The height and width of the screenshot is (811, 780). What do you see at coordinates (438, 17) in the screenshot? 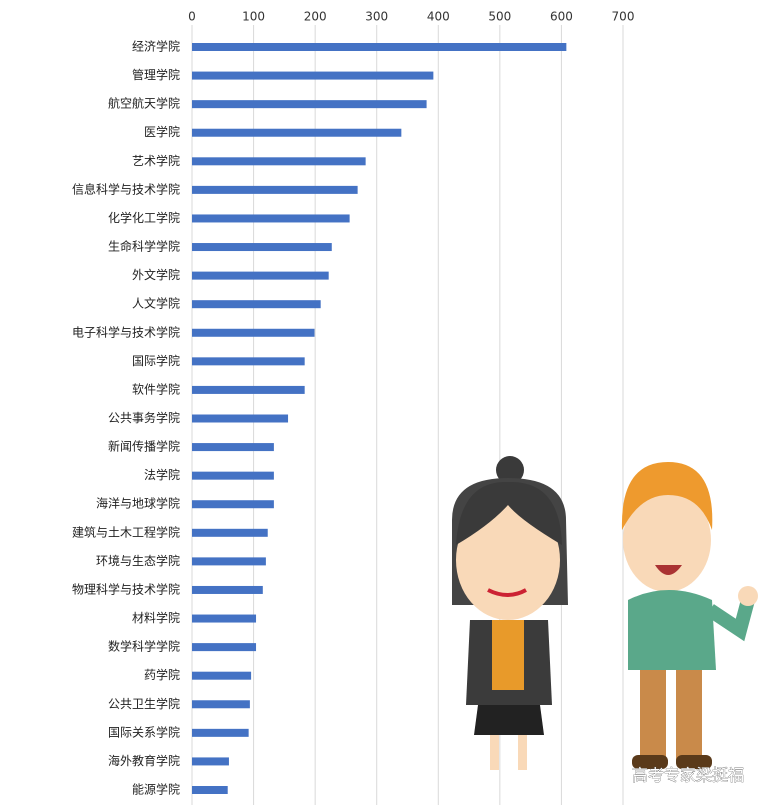
I see `x-tick-label: 400` at bounding box center [438, 17].